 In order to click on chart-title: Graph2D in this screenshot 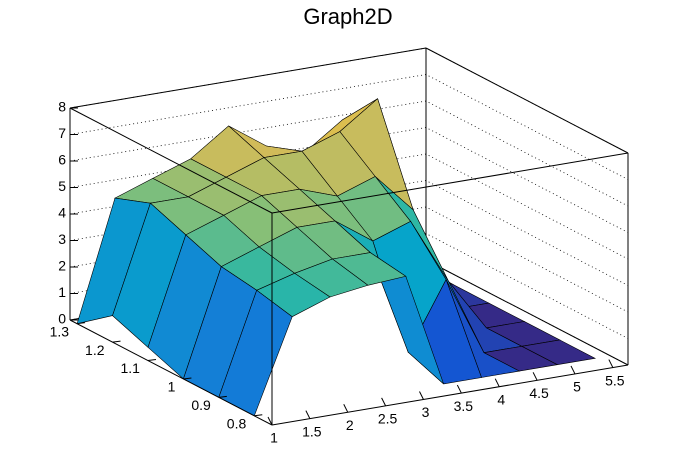, I will do `click(347, 16)`.